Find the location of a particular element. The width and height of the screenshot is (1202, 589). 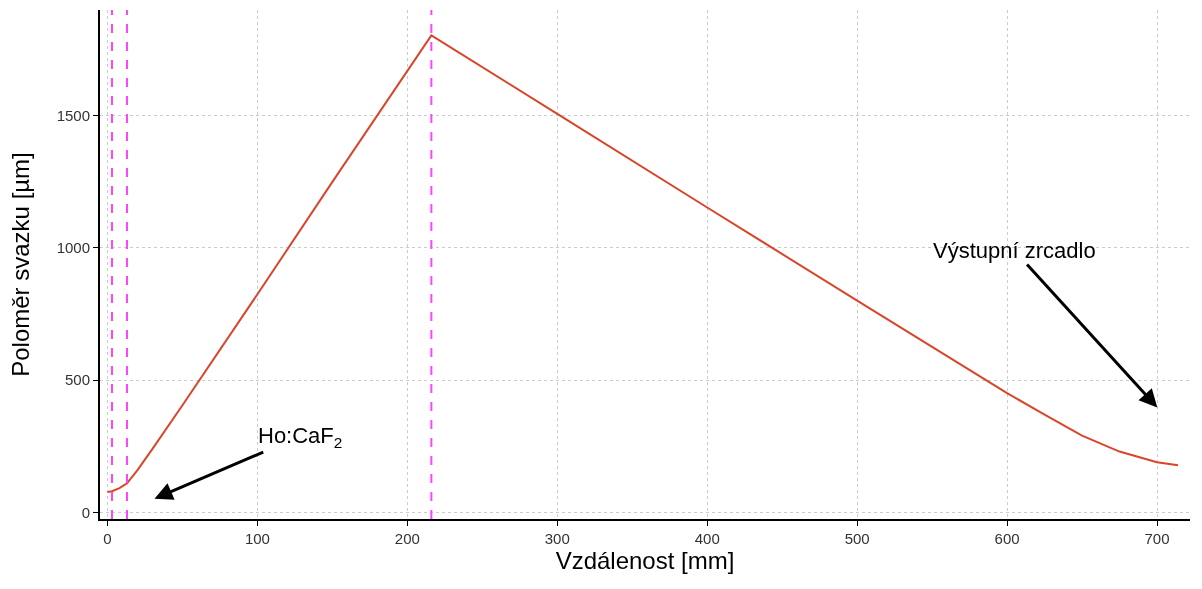

x-tick-label: 600 is located at coordinates (1007, 538).